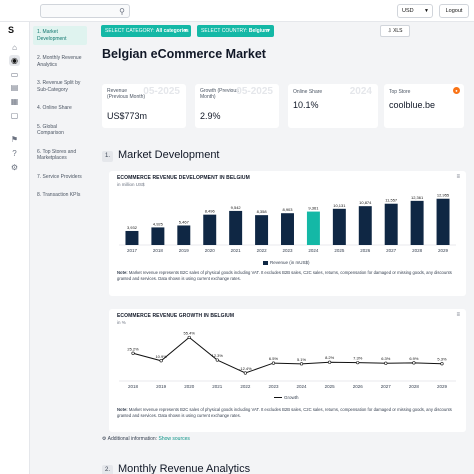 Image resolution: width=474 pixels, height=474 pixels. What do you see at coordinates (258, 31) in the screenshot?
I see `country-filter-value: Belgium` at bounding box center [258, 31].